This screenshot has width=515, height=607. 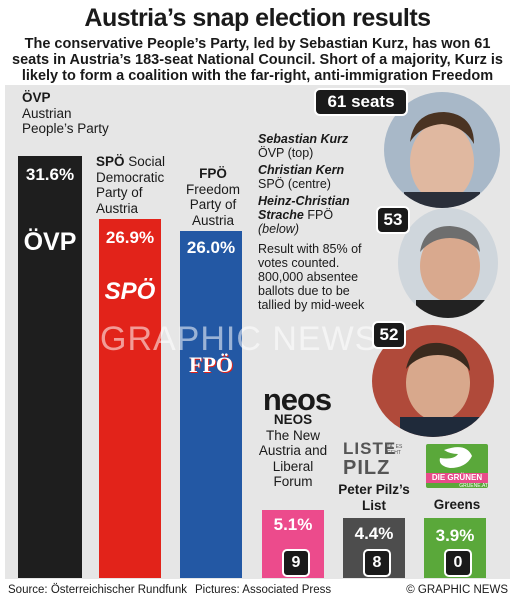 What do you see at coordinates (110, 161) in the screenshot?
I see `party-abbr-spo: SPÖ` at bounding box center [110, 161].